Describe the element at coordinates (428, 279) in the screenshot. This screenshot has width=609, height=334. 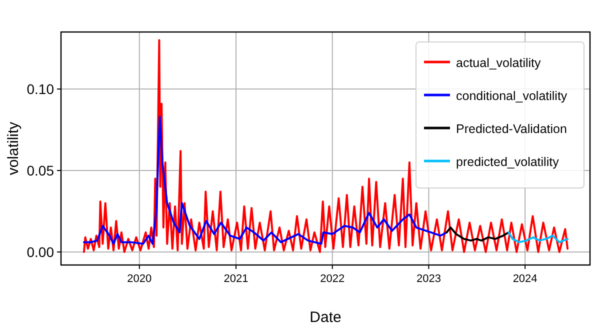
I see `x-tick-label: 2023` at that location.